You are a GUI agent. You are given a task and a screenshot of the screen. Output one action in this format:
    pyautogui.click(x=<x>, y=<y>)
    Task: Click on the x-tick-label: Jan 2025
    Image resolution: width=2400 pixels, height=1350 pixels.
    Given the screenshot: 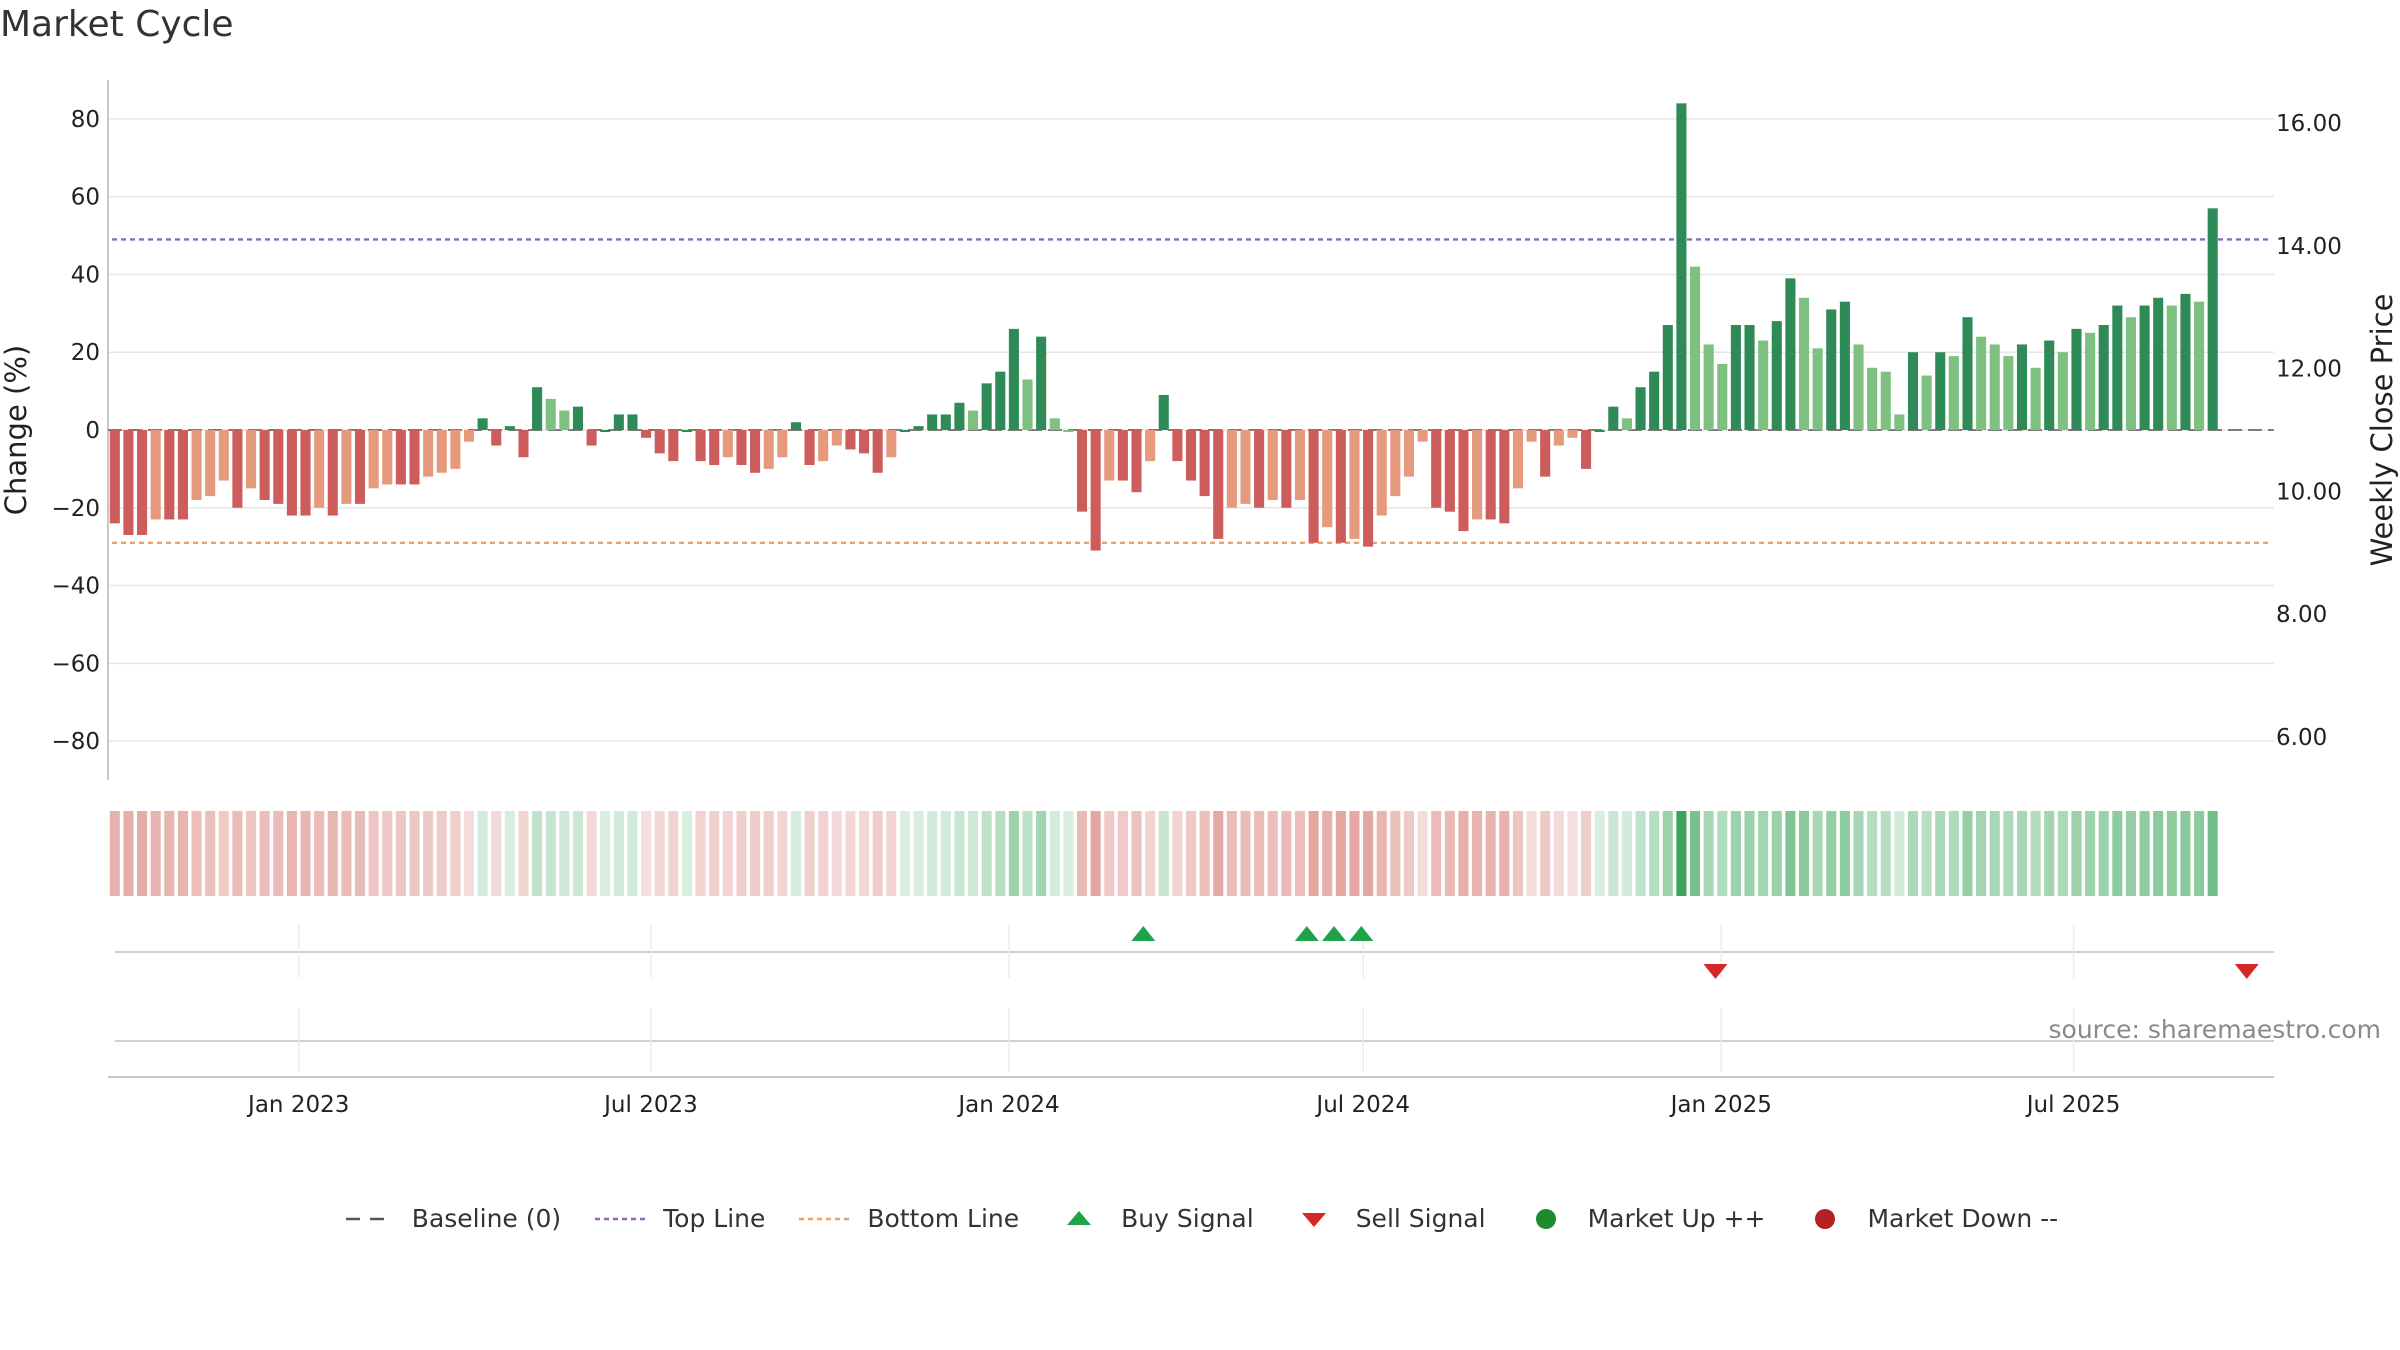 What is the action you would take?
    pyautogui.click(x=1720, y=1105)
    